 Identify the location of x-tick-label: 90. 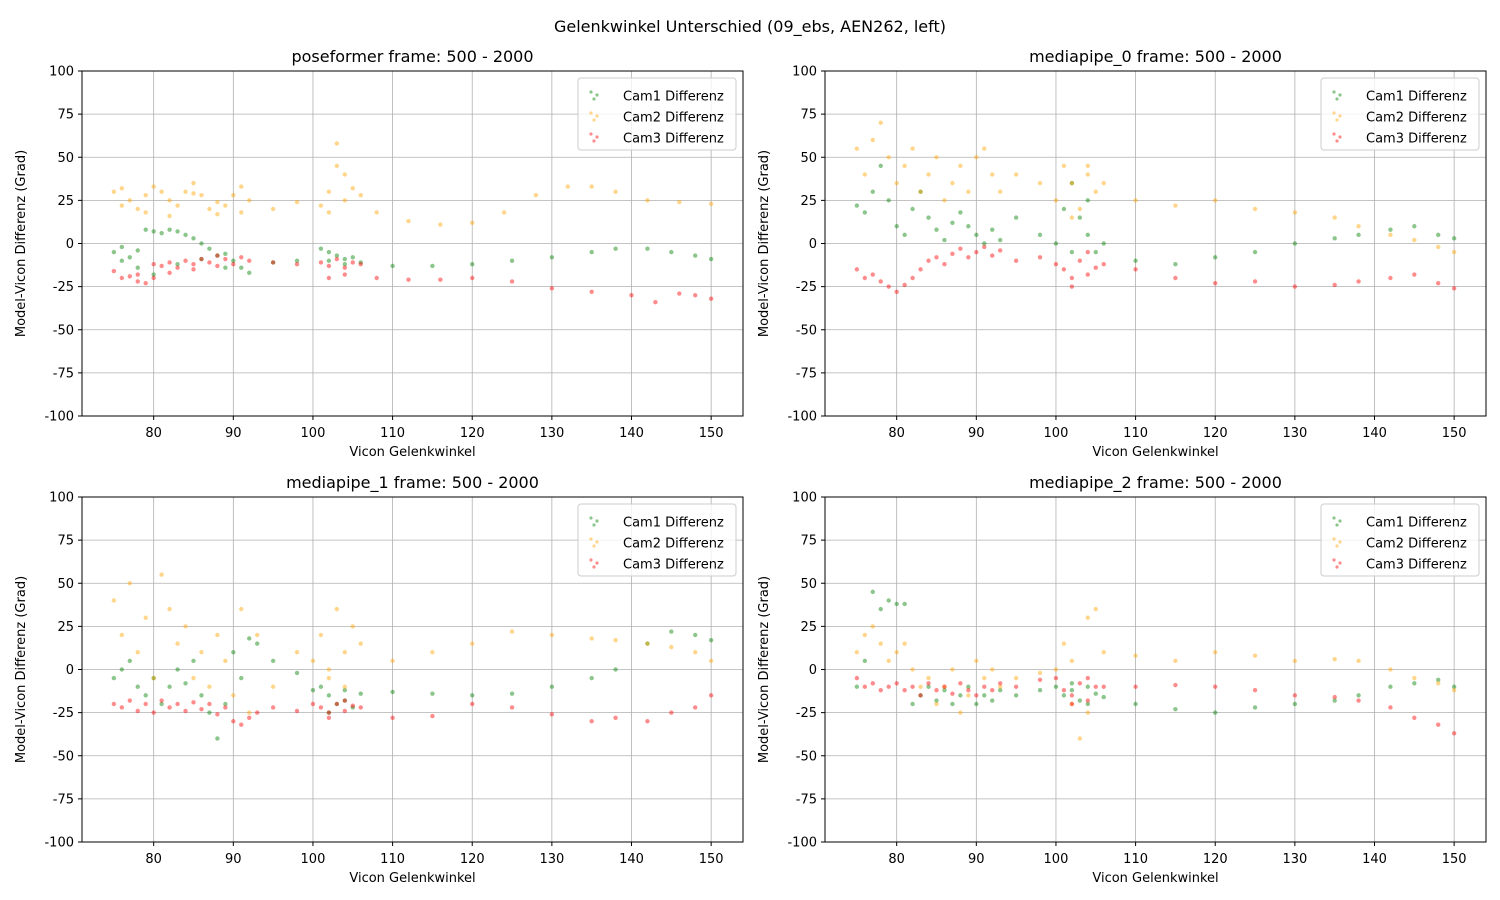
(976, 433).